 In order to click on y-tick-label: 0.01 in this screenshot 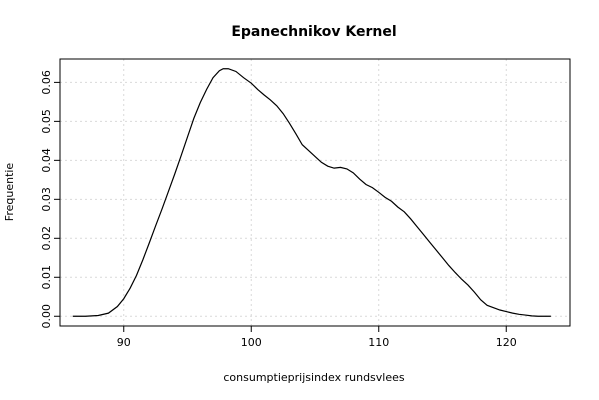, I will do `click(46, 277)`.